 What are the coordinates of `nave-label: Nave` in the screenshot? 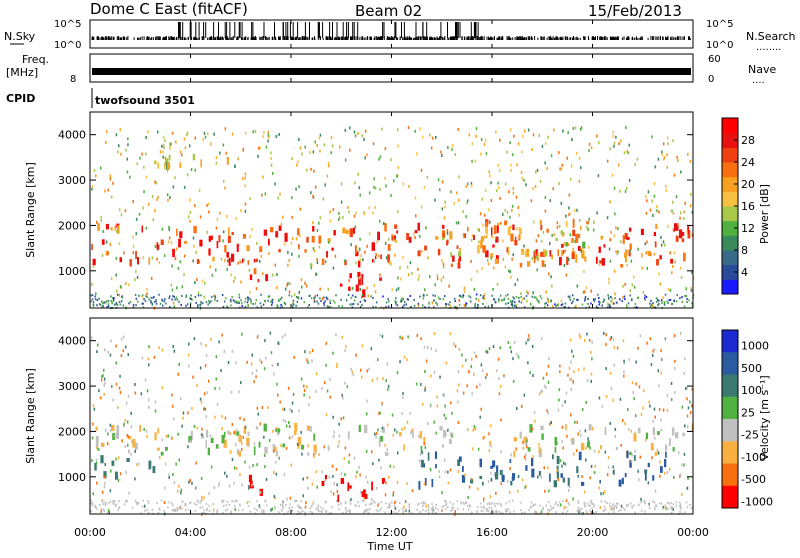 It's located at (762, 69).